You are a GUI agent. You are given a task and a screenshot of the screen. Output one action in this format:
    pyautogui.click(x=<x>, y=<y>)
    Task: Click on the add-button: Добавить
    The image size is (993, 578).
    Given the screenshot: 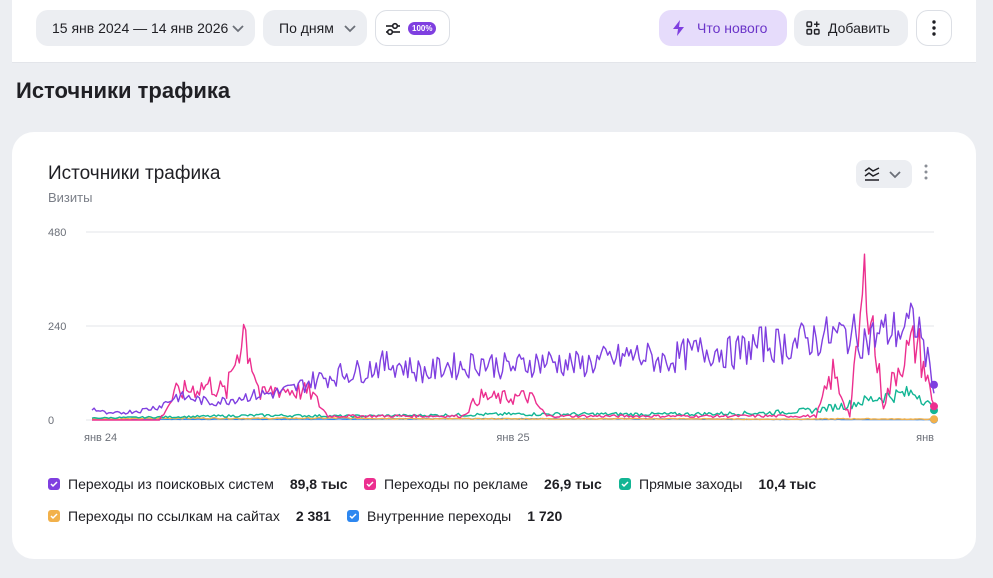 What is the action you would take?
    pyautogui.click(x=851, y=28)
    